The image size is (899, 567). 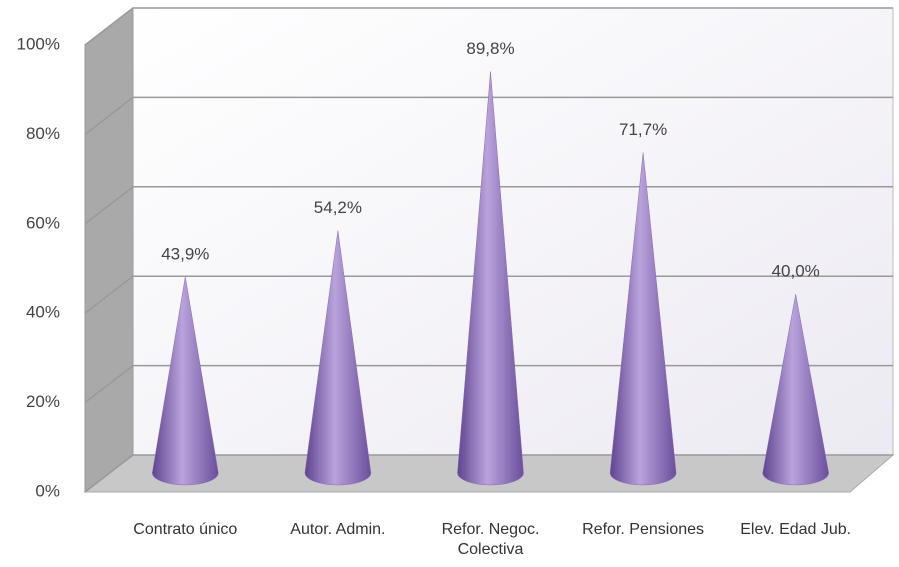 What do you see at coordinates (643, 129) in the screenshot?
I see `value-label: 71,7%` at bounding box center [643, 129].